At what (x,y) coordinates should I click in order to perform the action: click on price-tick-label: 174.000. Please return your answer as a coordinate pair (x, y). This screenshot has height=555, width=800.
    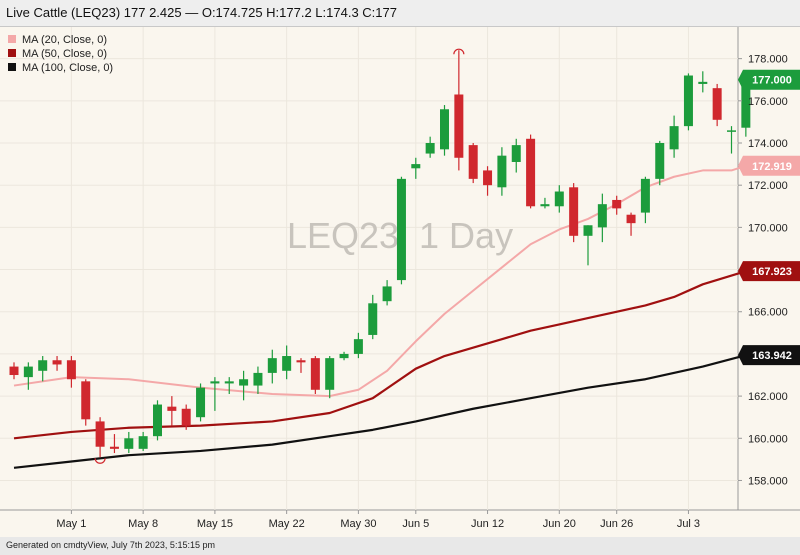
    Looking at the image, I should click on (768, 144).